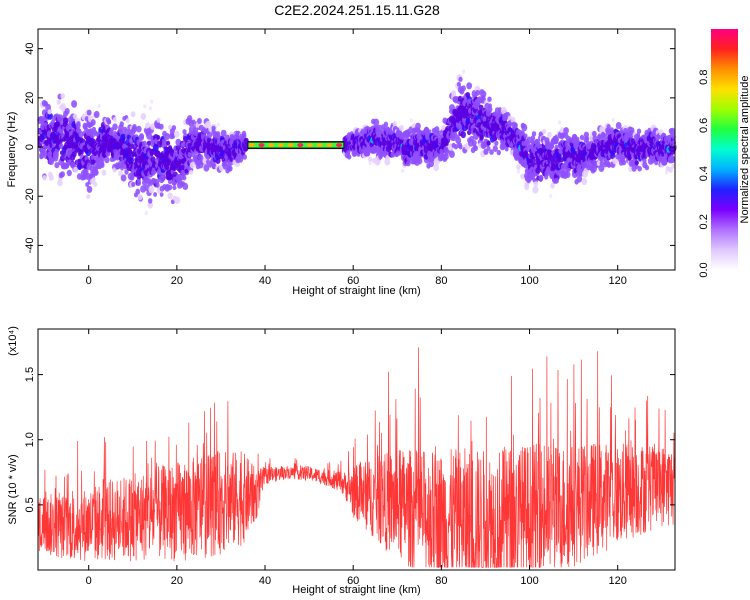 This screenshot has width=750, height=600. Describe the element at coordinates (30, 147) in the screenshot. I see `y-tick-label-top: 0` at that location.